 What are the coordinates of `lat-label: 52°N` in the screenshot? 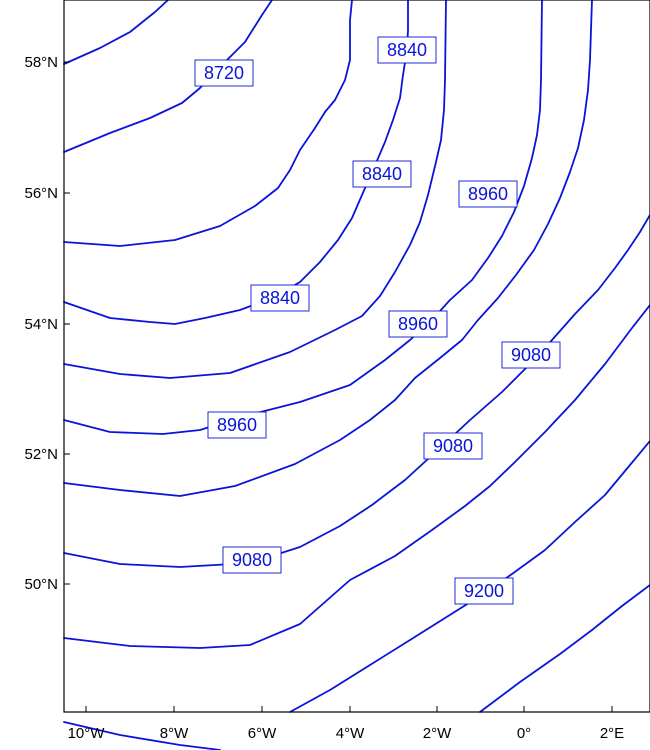 It's located at (41, 454).